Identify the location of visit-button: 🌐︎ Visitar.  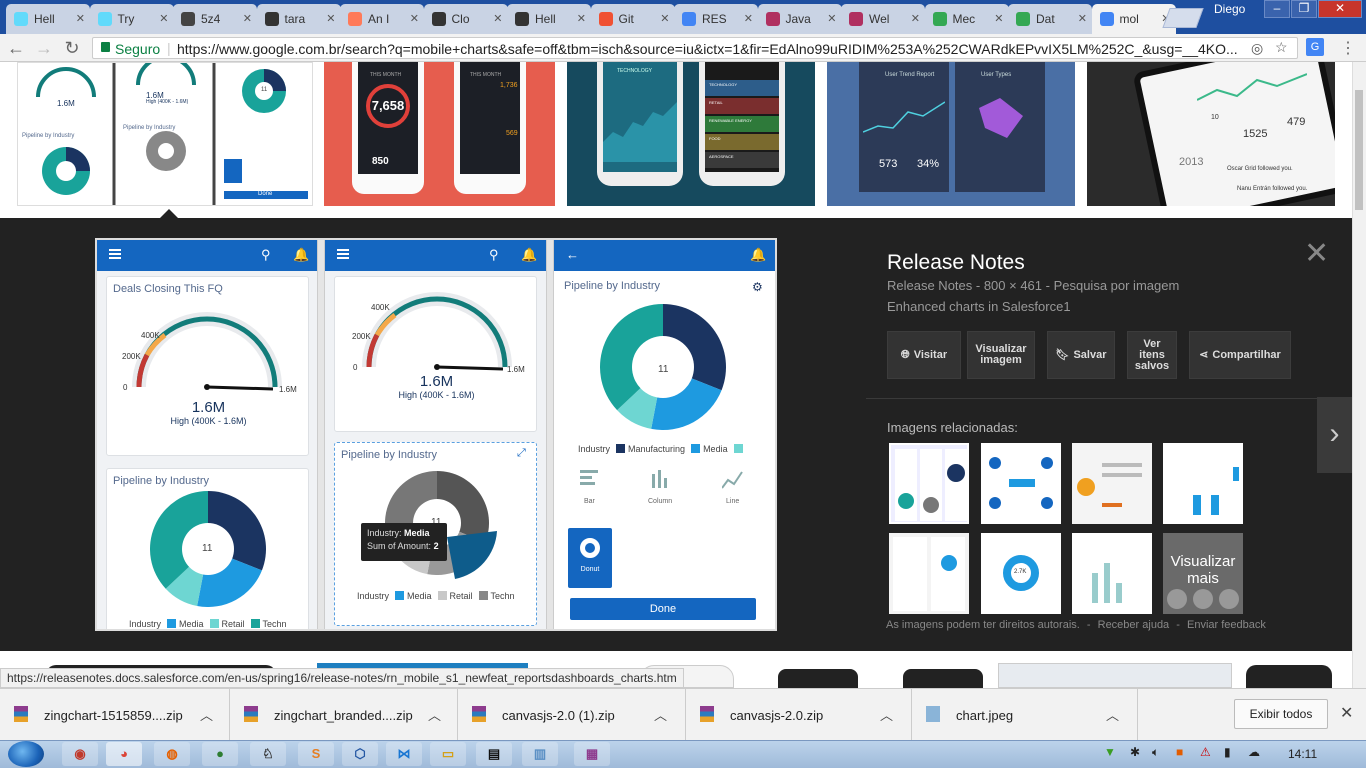
(924, 355).